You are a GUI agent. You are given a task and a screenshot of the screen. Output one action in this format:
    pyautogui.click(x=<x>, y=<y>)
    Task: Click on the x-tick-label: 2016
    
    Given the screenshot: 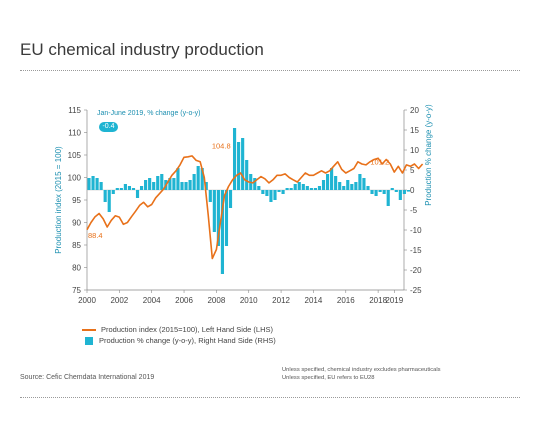 What is the action you would take?
    pyautogui.click(x=346, y=300)
    